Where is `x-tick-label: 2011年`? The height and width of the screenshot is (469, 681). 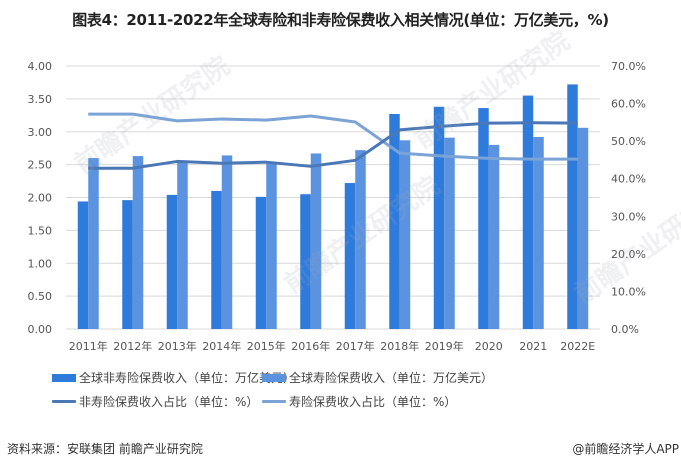
x-tick-label: 2011年 is located at coordinates (88, 346).